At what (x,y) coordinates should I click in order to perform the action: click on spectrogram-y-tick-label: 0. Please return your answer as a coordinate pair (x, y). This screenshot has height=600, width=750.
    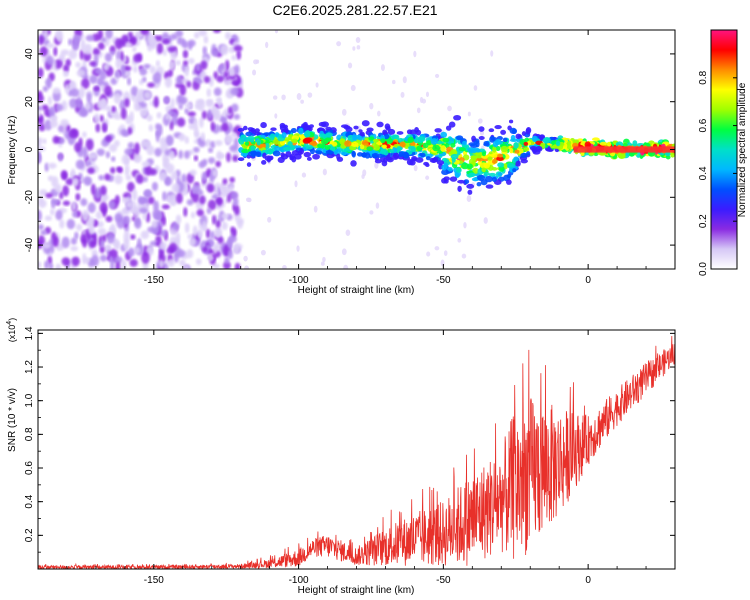
    Looking at the image, I should click on (29, 149).